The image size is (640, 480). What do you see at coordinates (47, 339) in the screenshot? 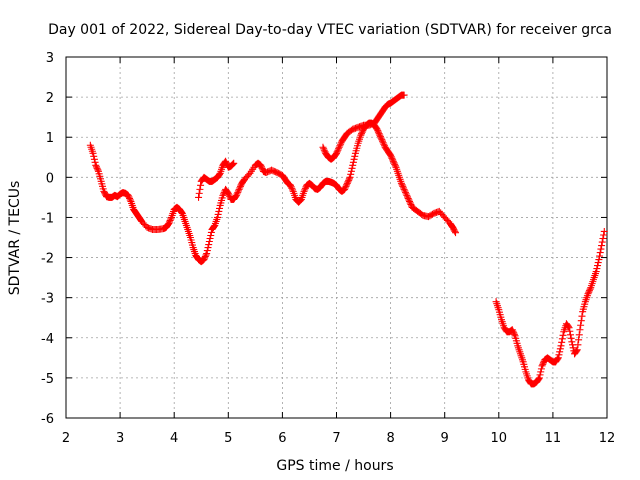
I see `y-tick-label: -4` at bounding box center [47, 339].